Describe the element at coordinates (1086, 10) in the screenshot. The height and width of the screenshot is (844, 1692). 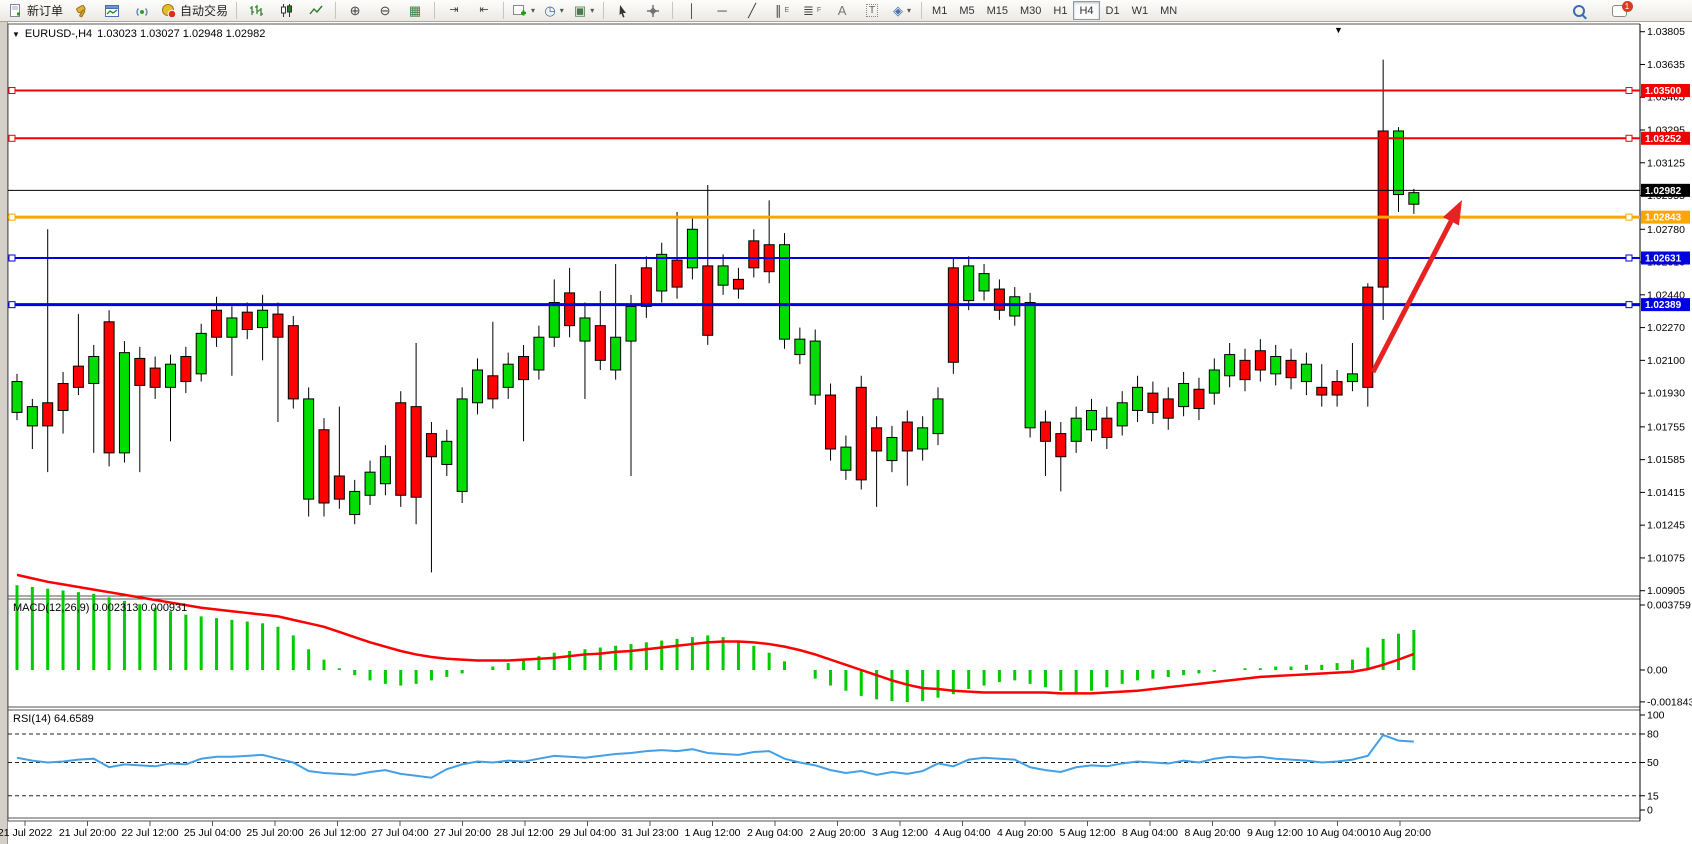
I see `tab-h4: H4` at that location.